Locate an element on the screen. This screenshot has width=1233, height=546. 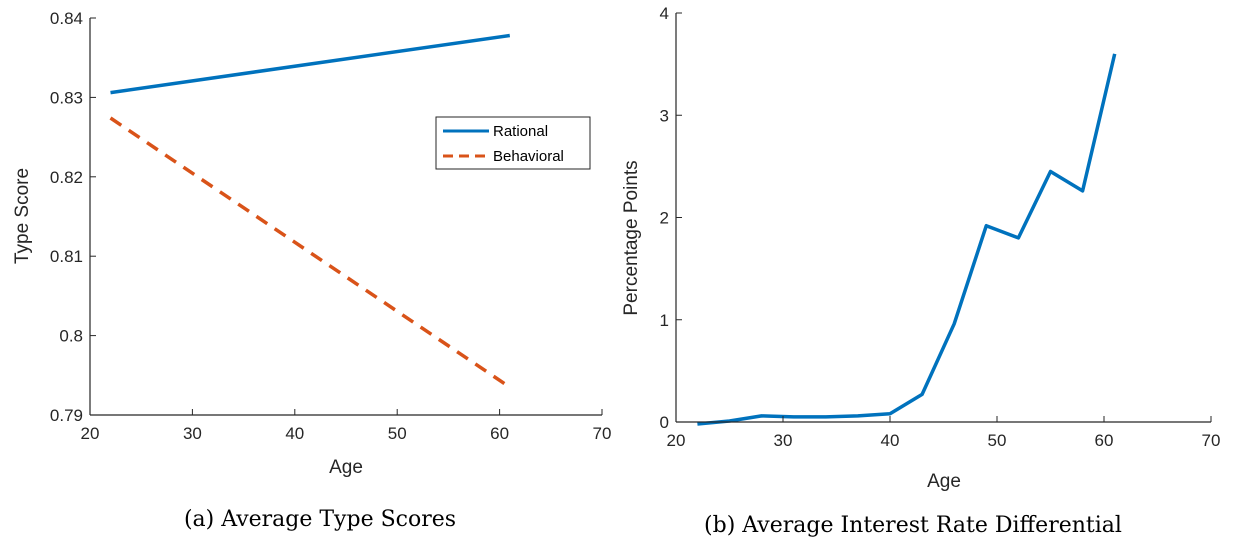
panel-a-y-tick-label-2: 0.81 is located at coordinates (66, 256).